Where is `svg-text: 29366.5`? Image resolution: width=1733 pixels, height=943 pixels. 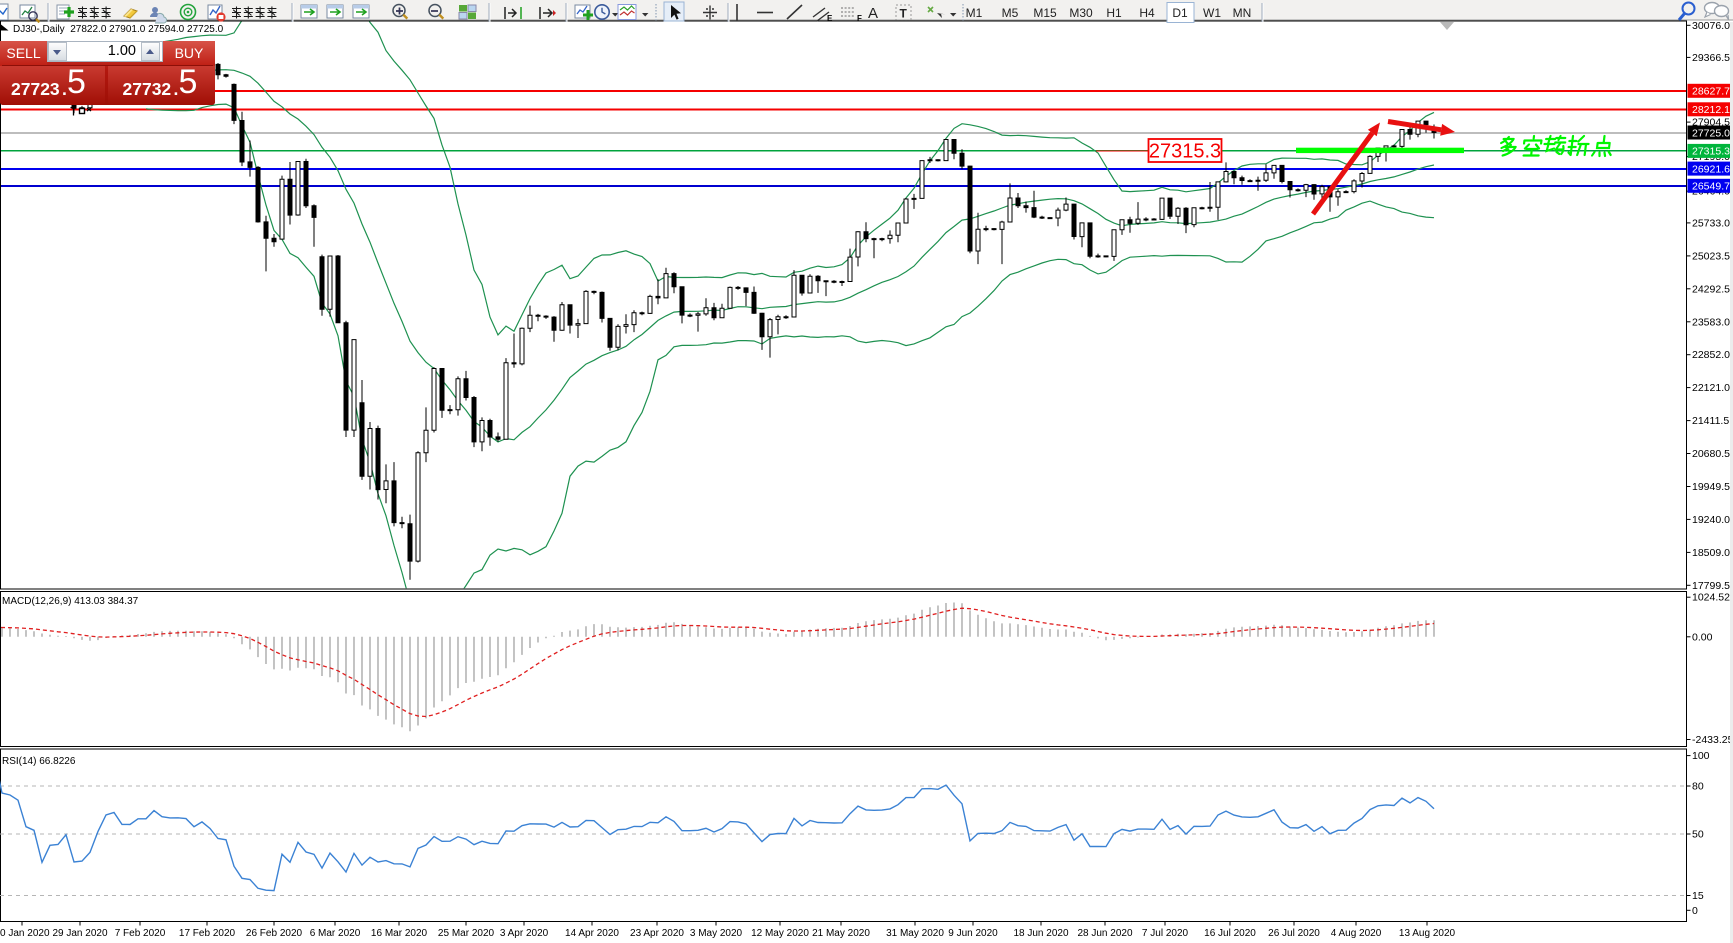 svg-text: 29366.5 is located at coordinates (1711, 58).